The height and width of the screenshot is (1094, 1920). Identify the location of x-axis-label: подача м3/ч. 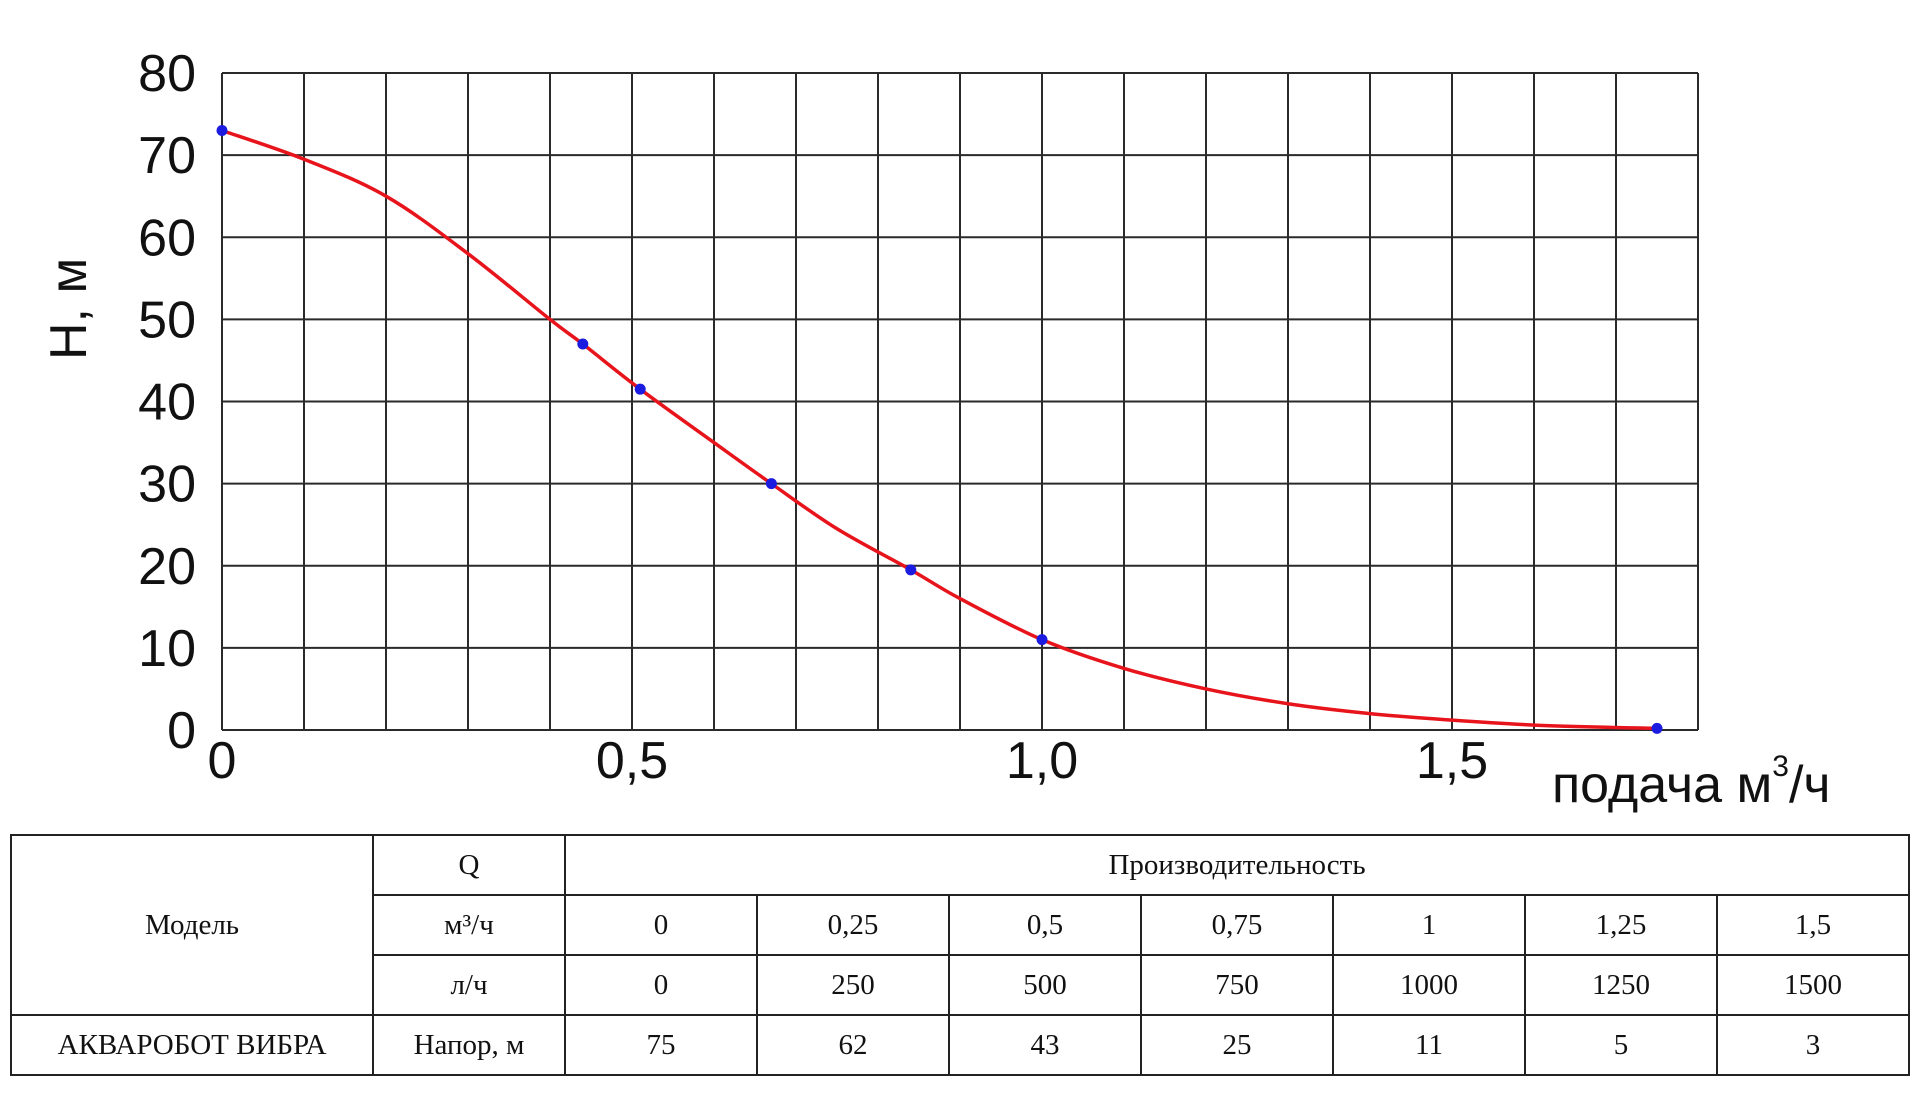
(1691, 782).